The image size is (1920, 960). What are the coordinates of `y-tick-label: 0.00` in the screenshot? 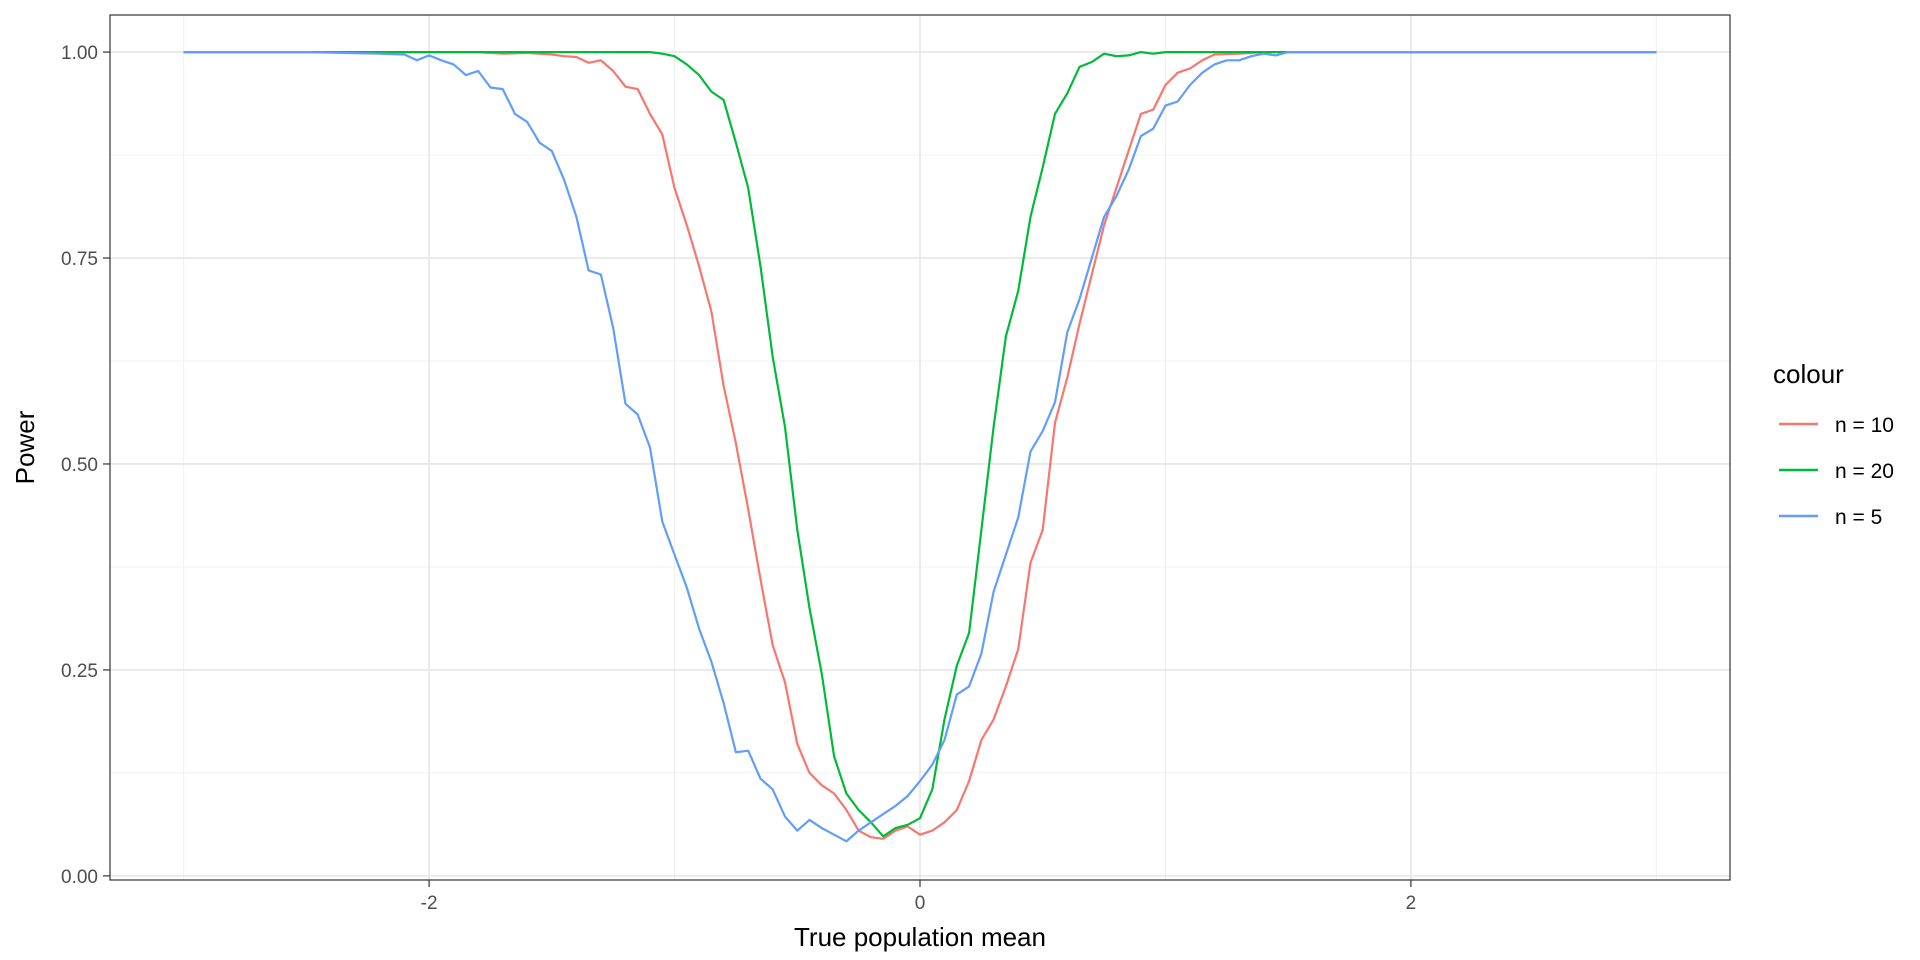 It's located at (79, 877).